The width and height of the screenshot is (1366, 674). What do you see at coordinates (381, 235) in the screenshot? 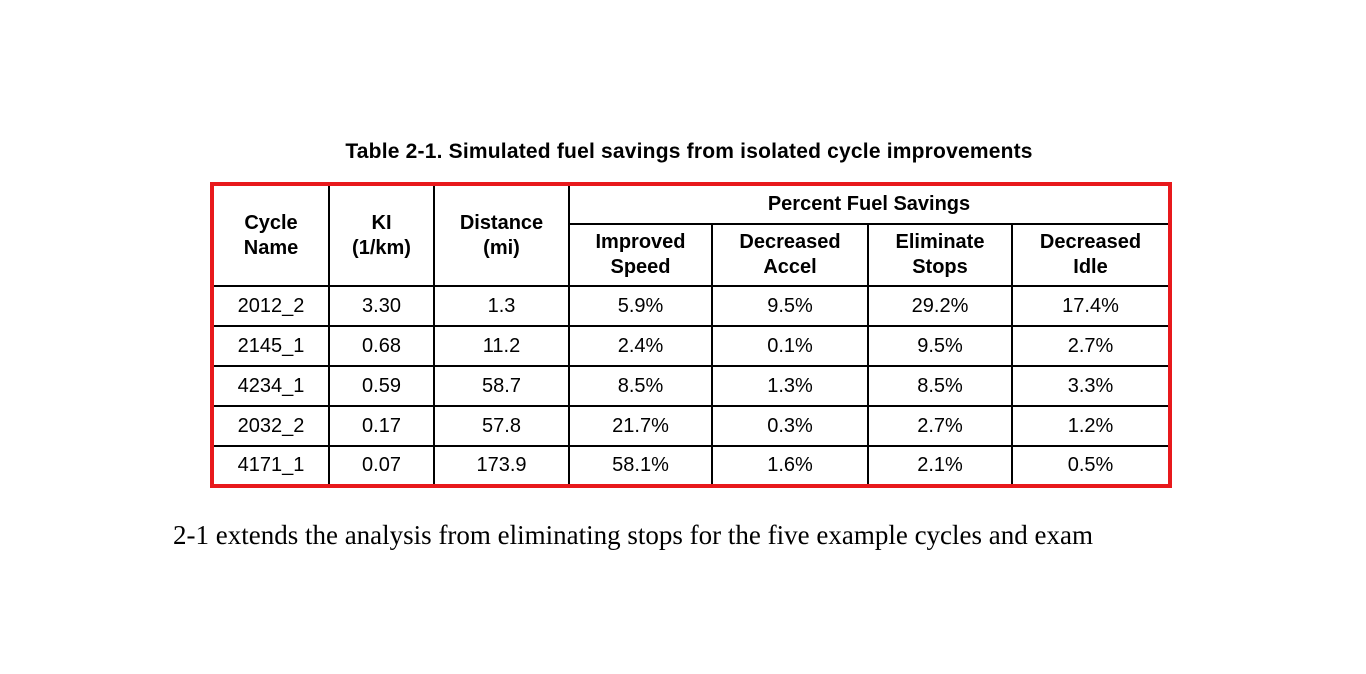
I see `col-header-ki: KI (1/km)` at bounding box center [381, 235].